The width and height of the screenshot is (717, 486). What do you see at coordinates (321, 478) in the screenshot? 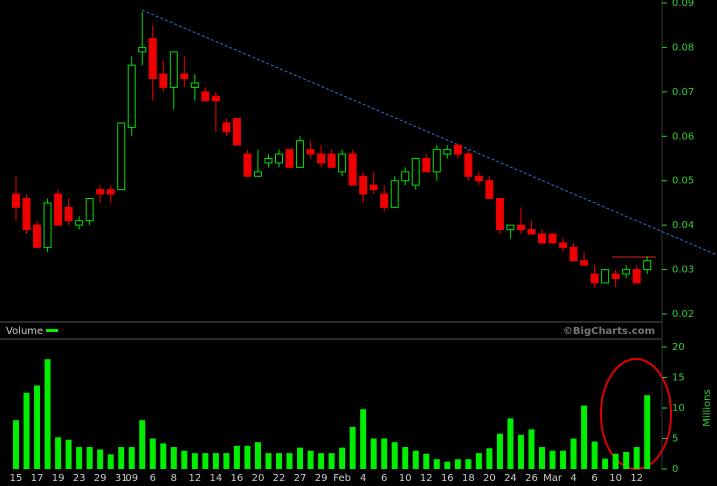
I see `x-tick-label: 29` at bounding box center [321, 478].